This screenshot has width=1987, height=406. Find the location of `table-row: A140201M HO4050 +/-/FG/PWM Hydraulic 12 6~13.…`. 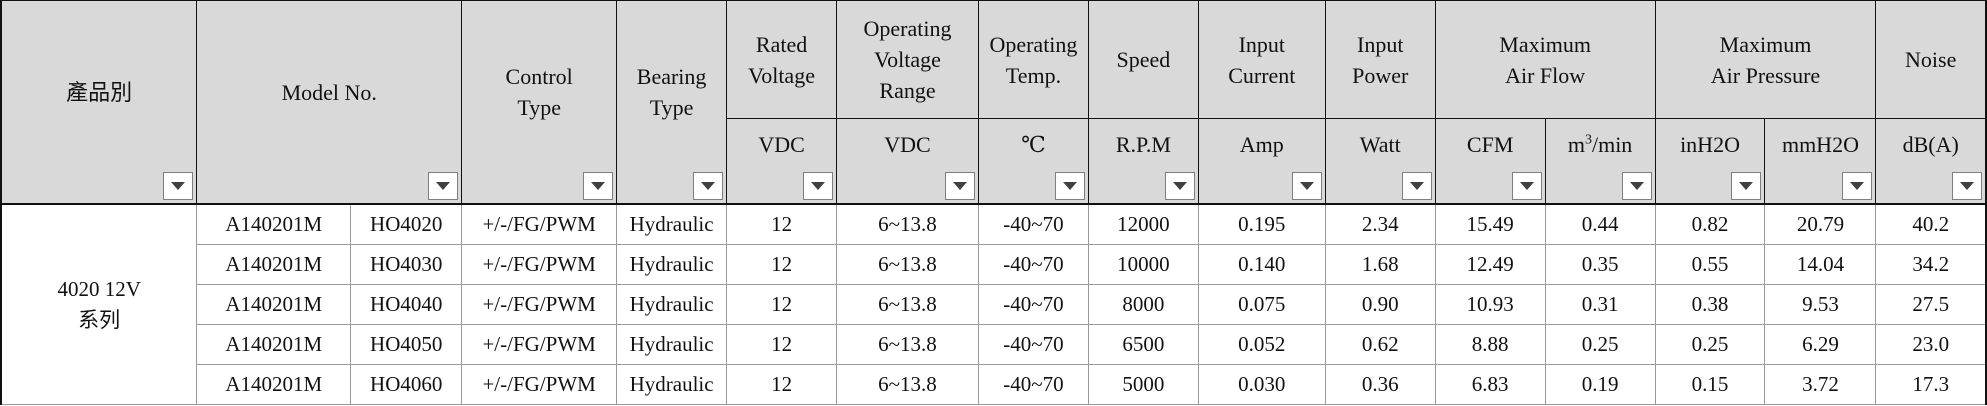

table-row: A140201M HO4050 +/-/FG/PWM Hydraulic 12 6~13.… is located at coordinates (994, 344).